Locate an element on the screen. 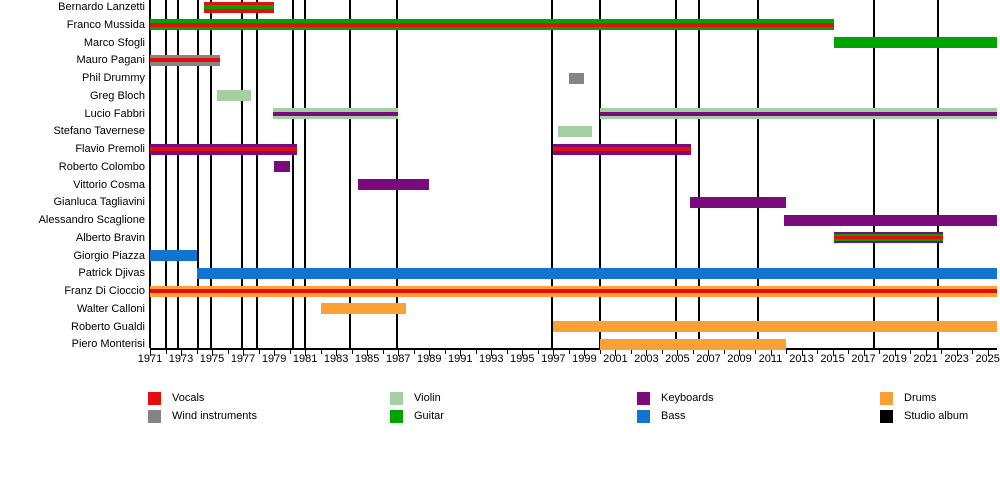 This screenshot has width=1000, height=500. axis-year-label: 1989 is located at coordinates (429, 359).